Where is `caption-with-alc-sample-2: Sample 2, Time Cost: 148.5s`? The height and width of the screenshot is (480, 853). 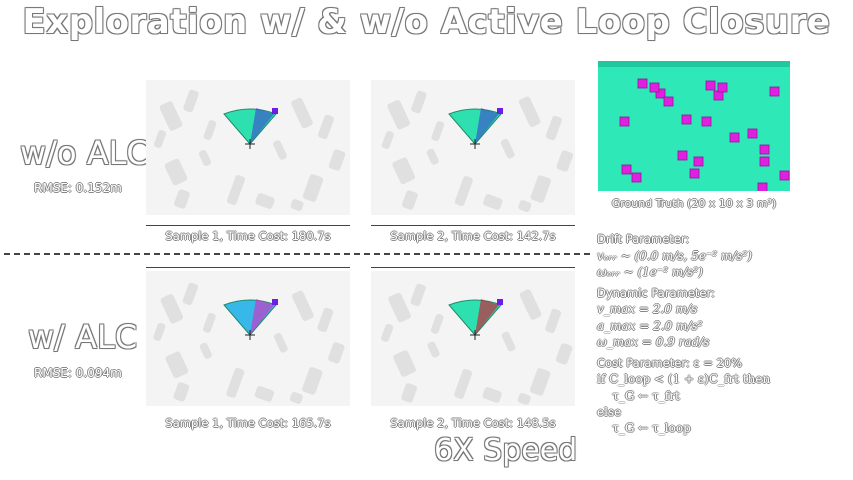
caption-with-alc-sample-2: Sample 2, Time Cost: 148.5s is located at coordinates (473, 423).